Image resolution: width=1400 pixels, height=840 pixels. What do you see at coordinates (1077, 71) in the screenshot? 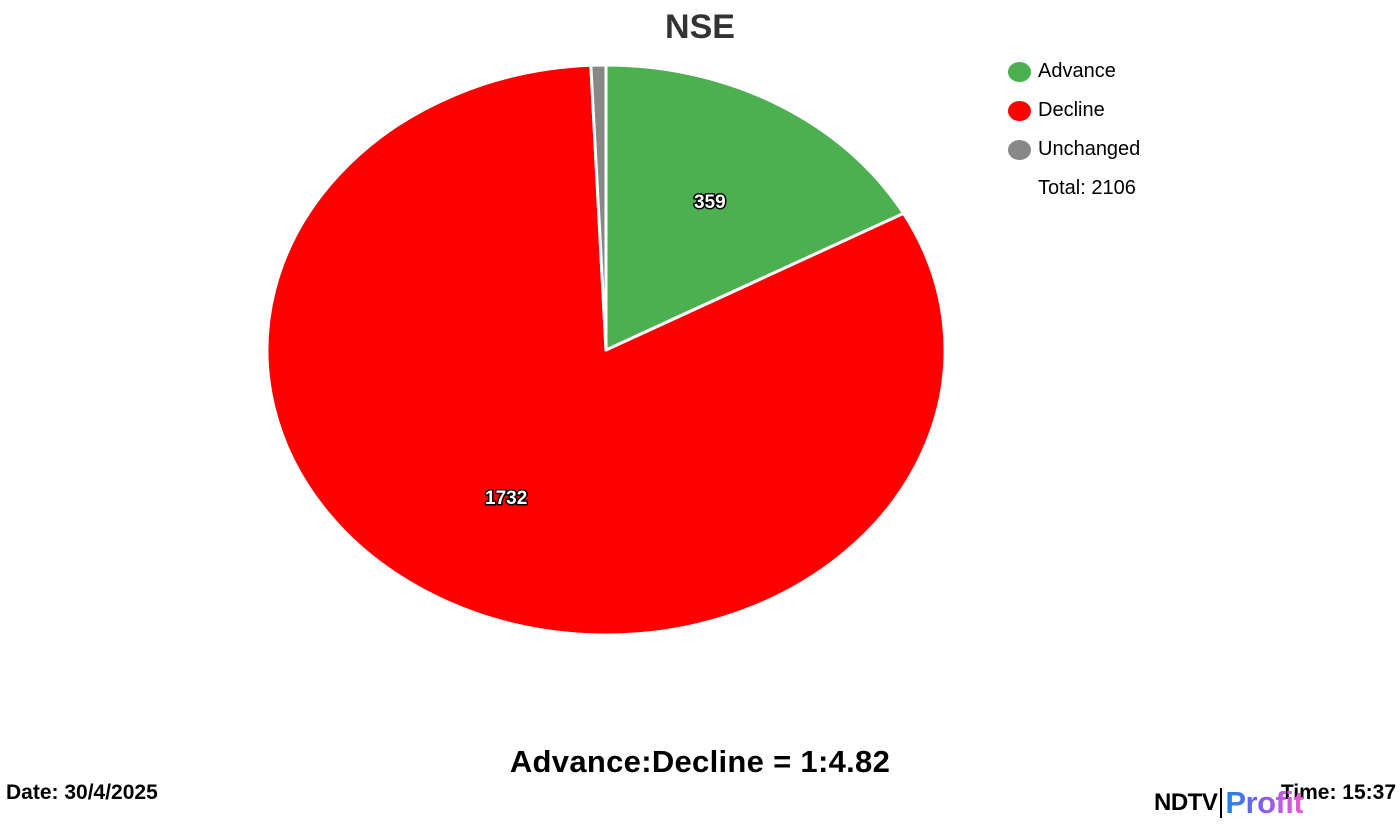
I see `legend-label-advance: Advance` at bounding box center [1077, 71].